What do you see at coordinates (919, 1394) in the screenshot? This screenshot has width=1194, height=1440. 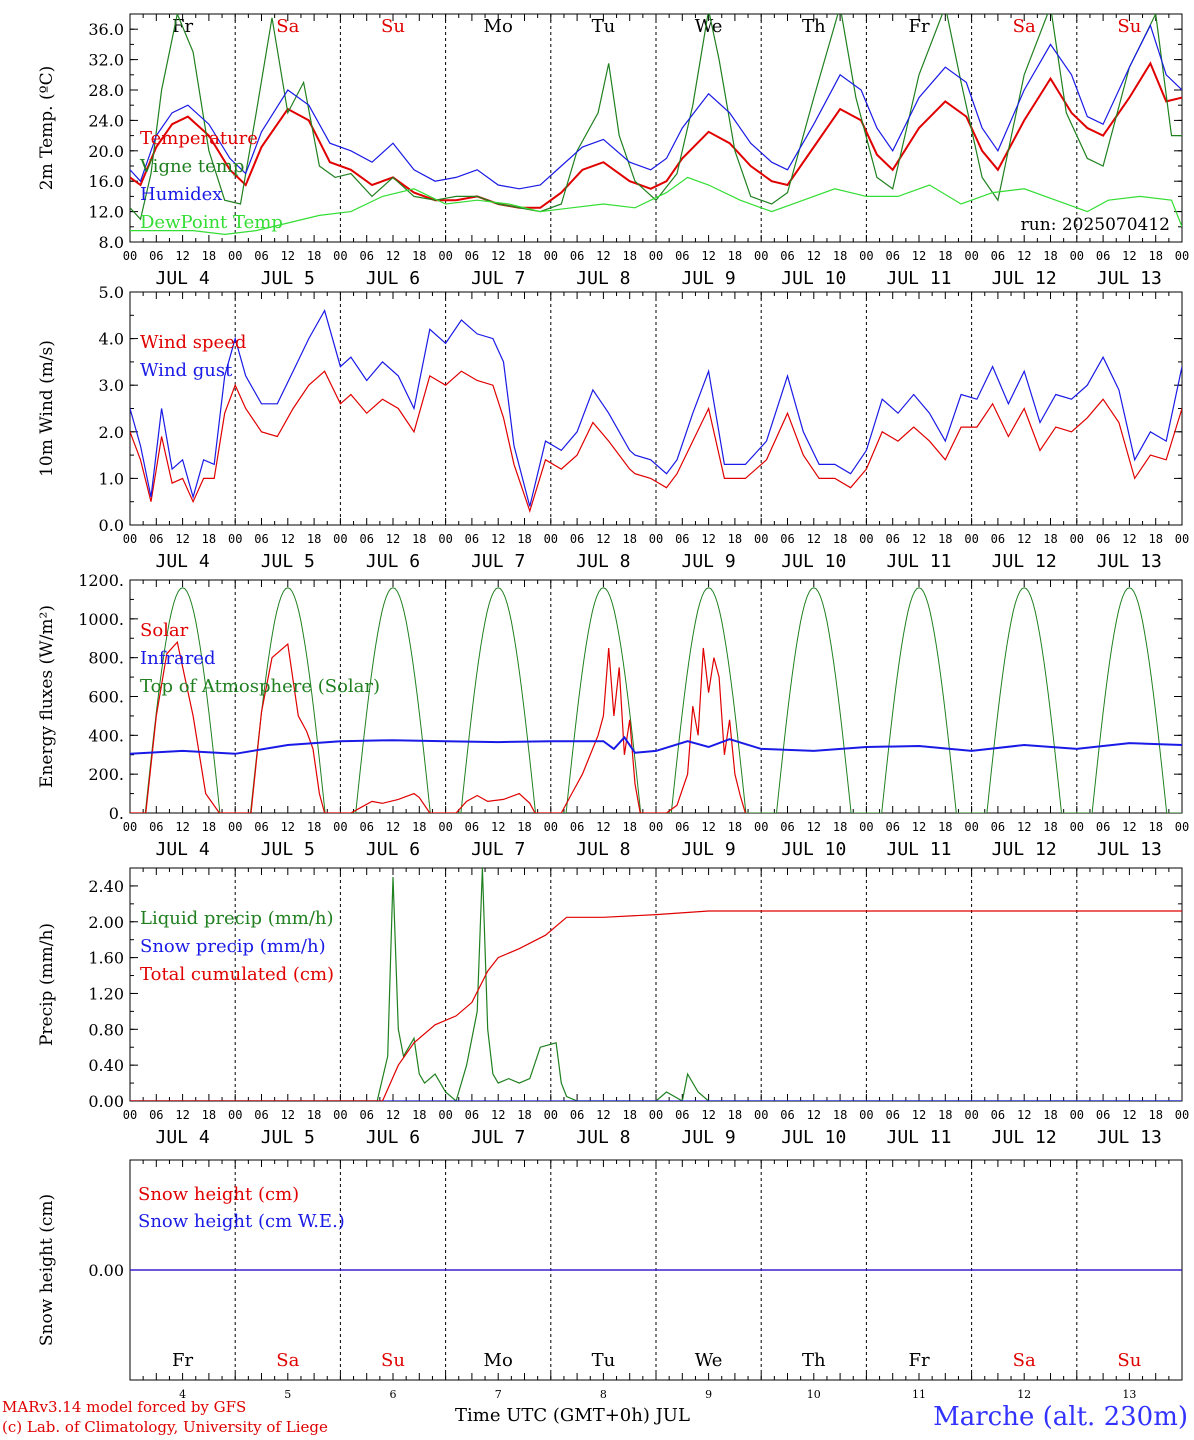 I see `day-number: 11` at bounding box center [919, 1394].